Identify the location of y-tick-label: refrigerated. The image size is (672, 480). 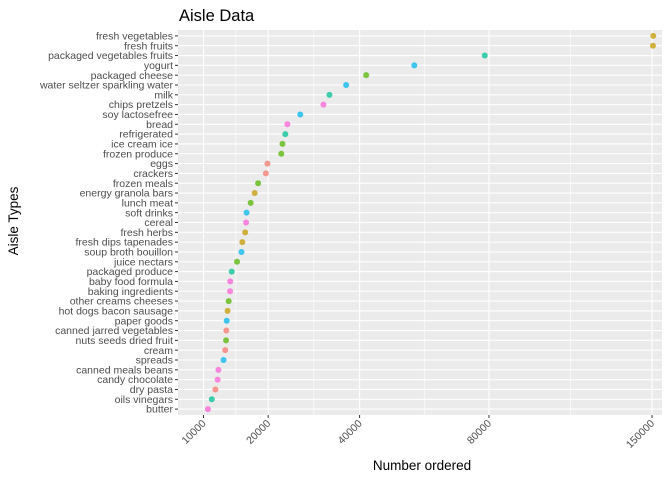
(146, 135).